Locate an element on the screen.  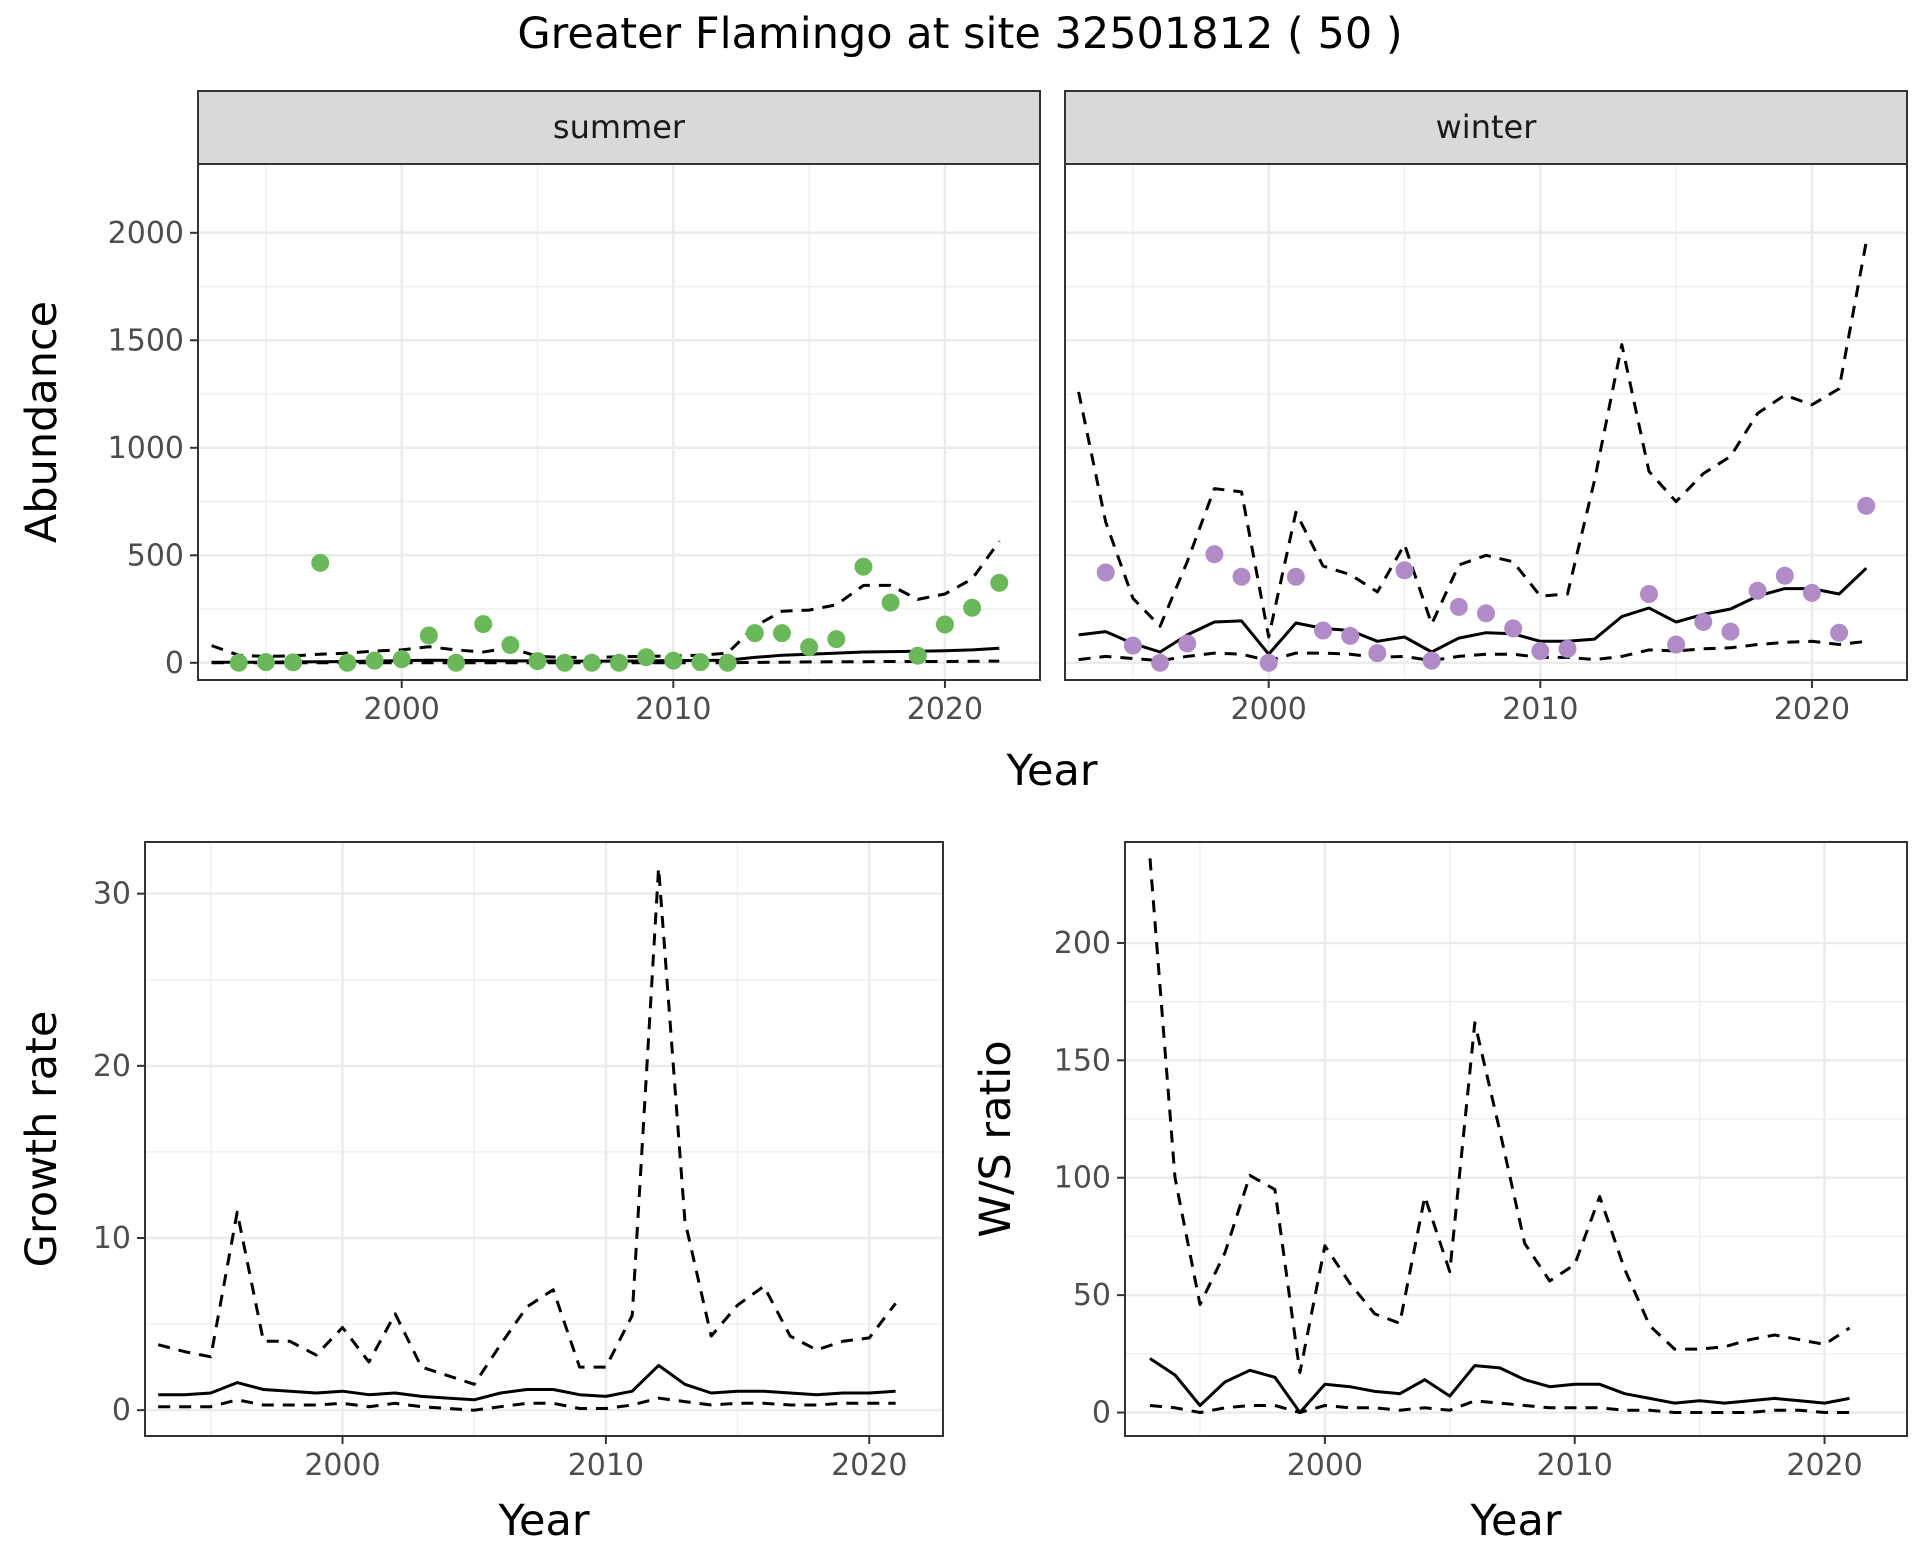
facet-strip is located at coordinates (1486, 127).